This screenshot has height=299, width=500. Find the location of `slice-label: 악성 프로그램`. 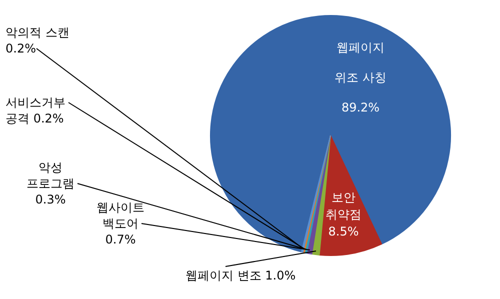

slice-label: 악성 프로그램 is located at coordinates (50, 175).